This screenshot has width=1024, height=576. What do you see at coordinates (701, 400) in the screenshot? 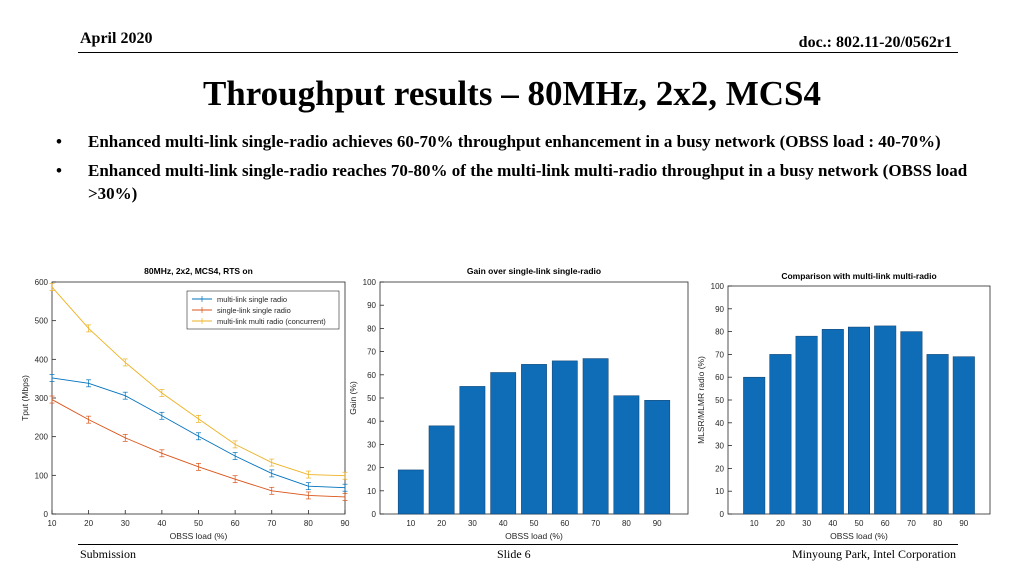
I see `y-axis-label: MLSR/MLMR radio (%)` at bounding box center [701, 400].